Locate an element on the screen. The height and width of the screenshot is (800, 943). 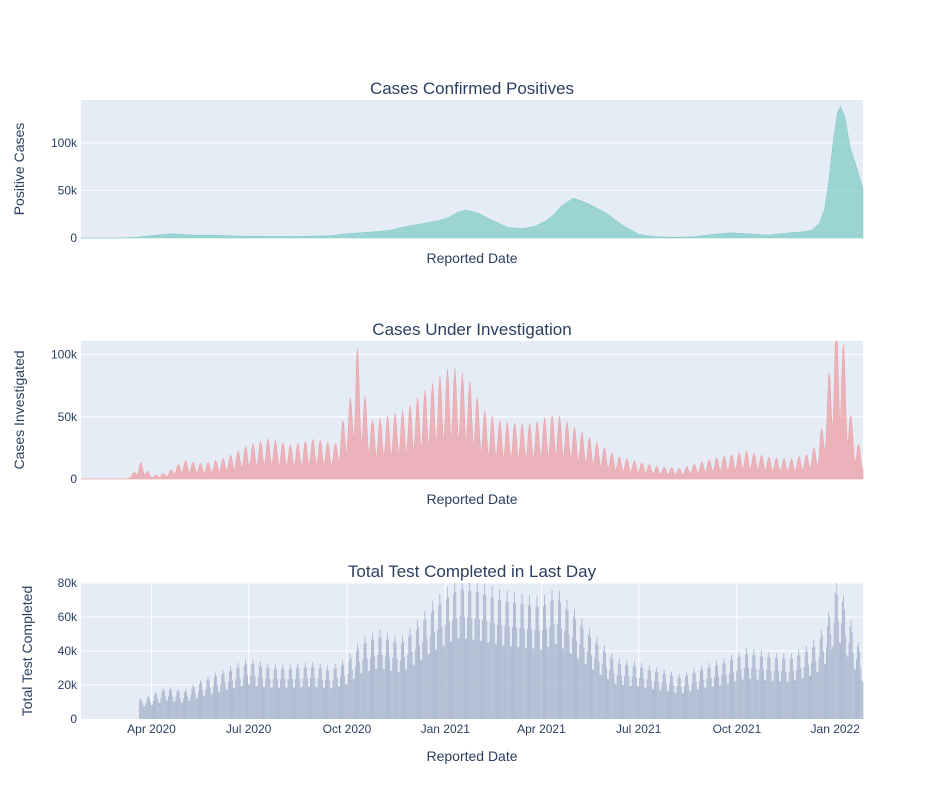
series-marks is located at coordinates (472, 410).